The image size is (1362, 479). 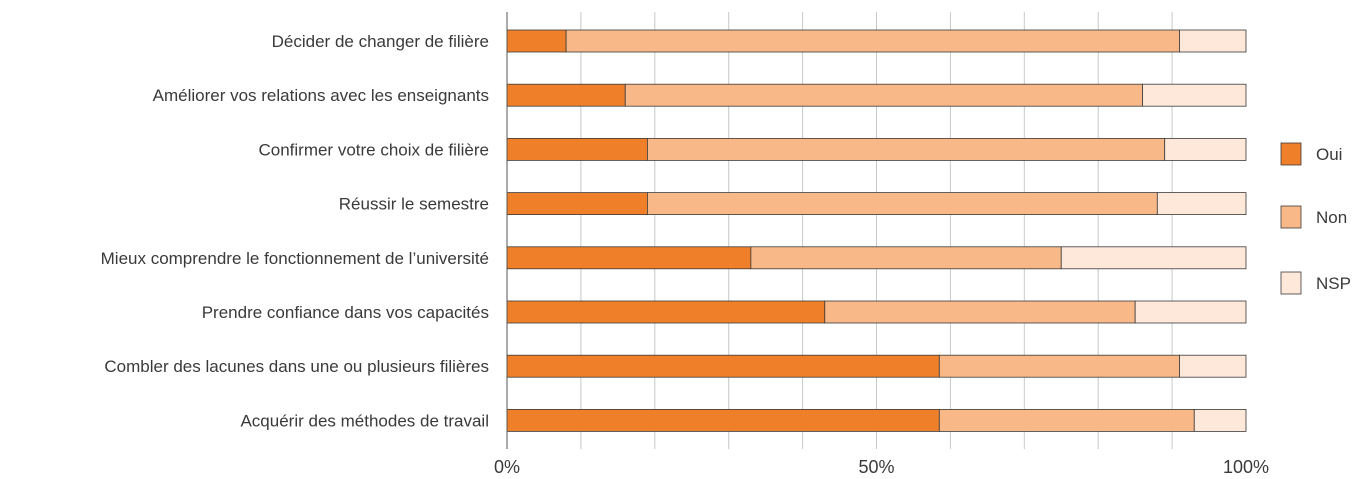 What do you see at coordinates (345, 312) in the screenshot?
I see `category-label: Prendre confiance dans vos capacités` at bounding box center [345, 312].